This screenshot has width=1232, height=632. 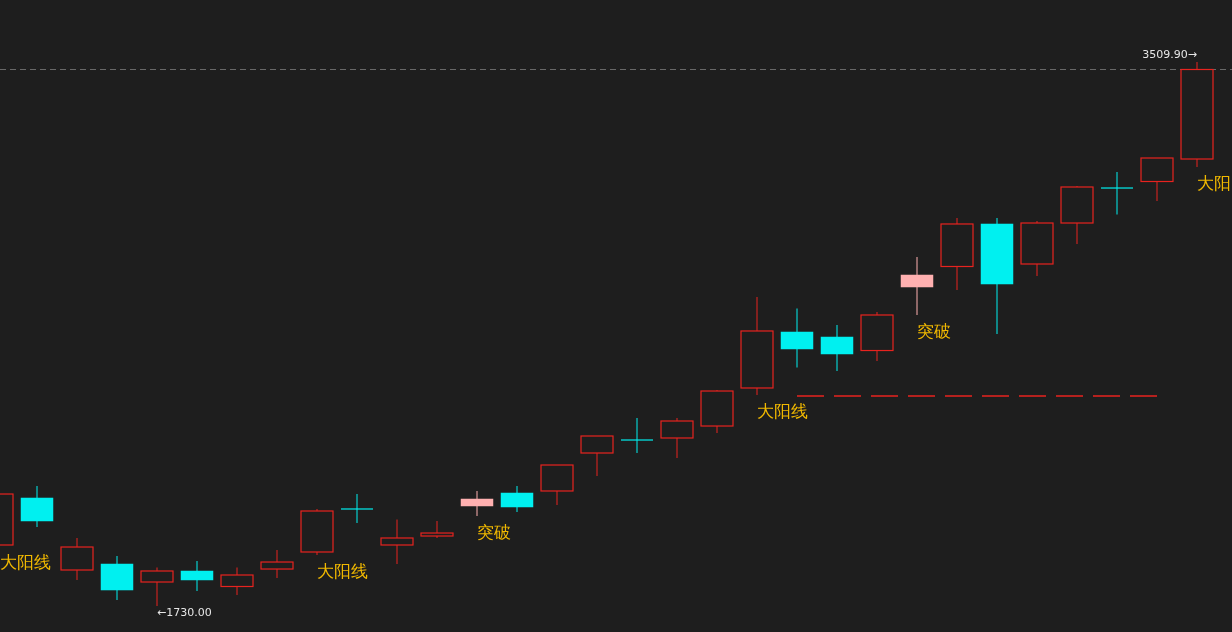 What do you see at coordinates (1169, 54) in the screenshot?
I see `annotation: 3509.90→` at bounding box center [1169, 54].